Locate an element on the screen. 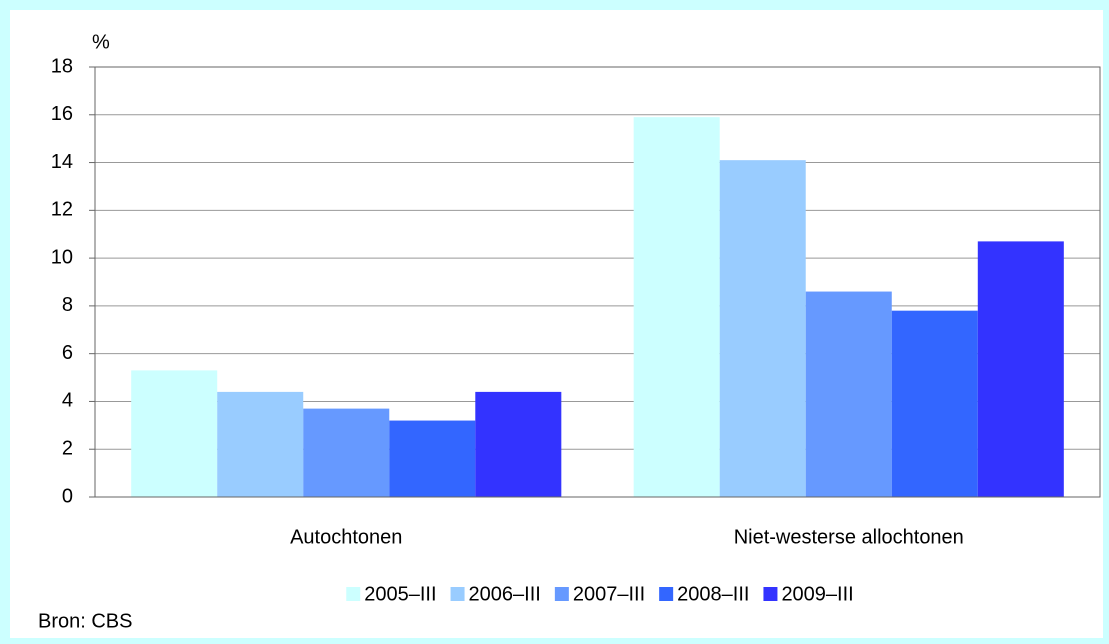 The image size is (1109, 644). y-tick-label: 10 is located at coordinates (62, 257).